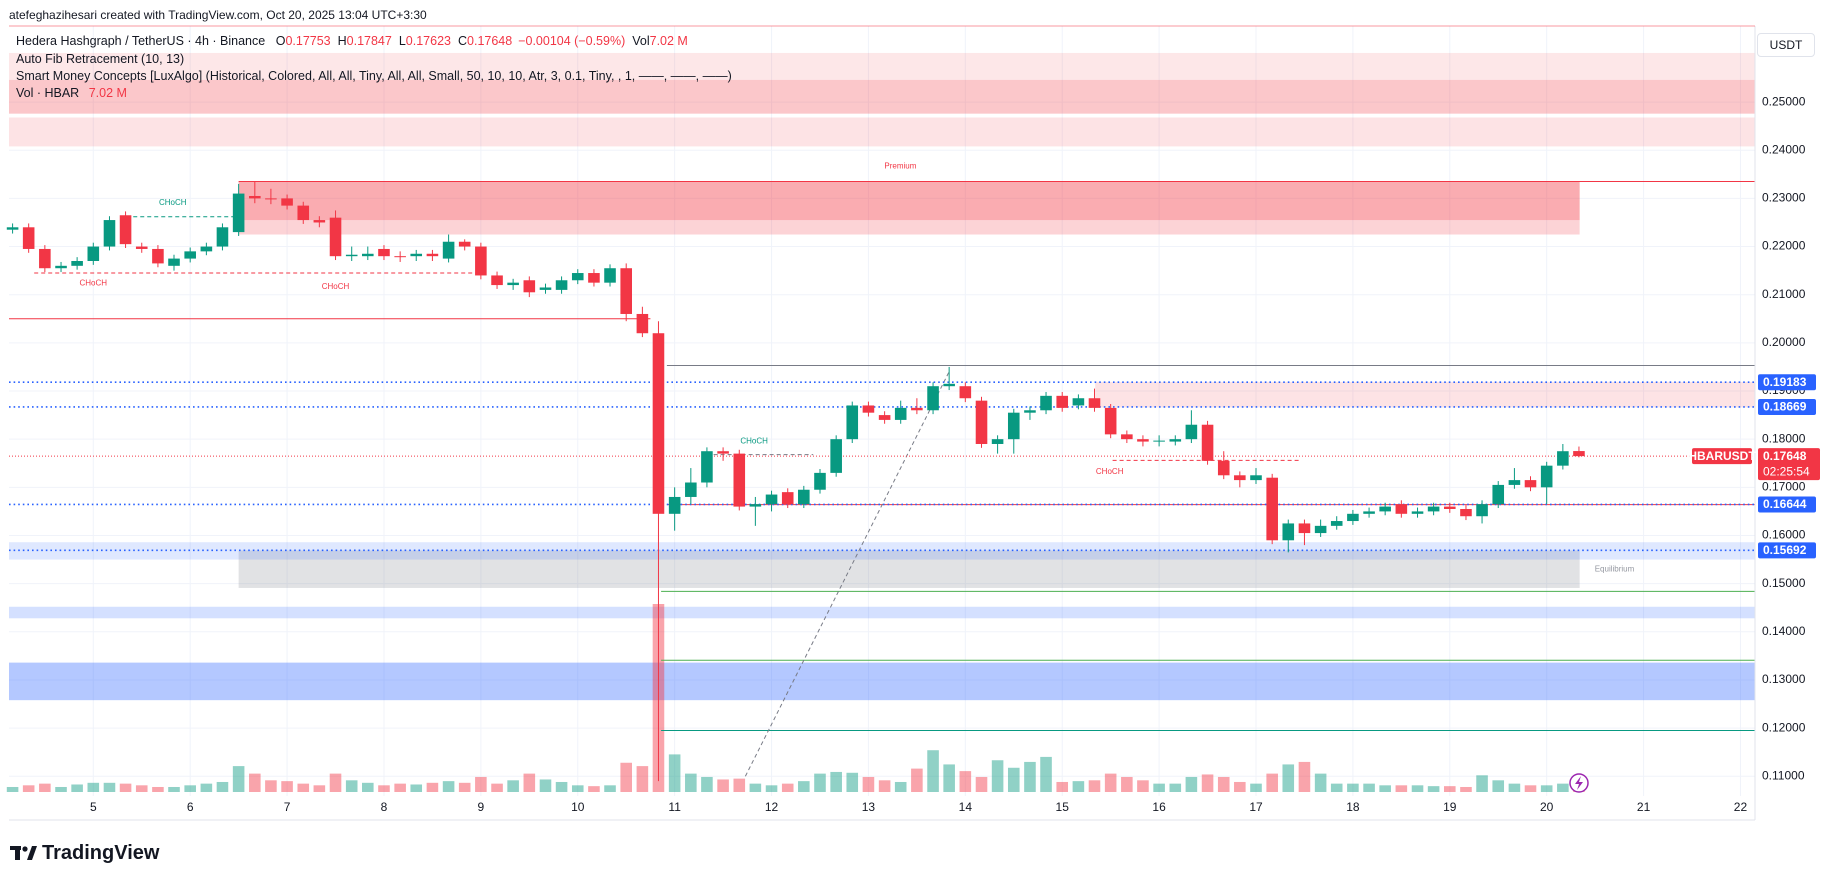 The image size is (1835, 883). Describe the element at coordinates (1784, 535) in the screenshot. I see `y-tick-label: 0.16000` at that location.